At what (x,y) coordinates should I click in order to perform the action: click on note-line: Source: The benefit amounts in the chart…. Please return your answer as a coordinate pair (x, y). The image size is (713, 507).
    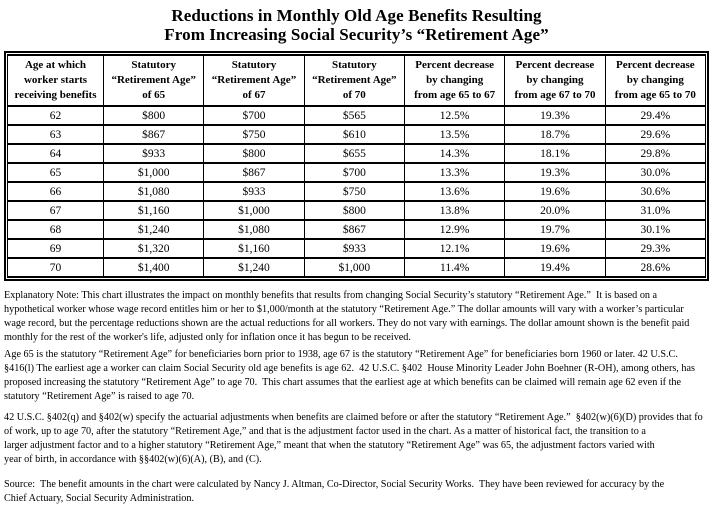
    Looking at the image, I should click on (334, 484).